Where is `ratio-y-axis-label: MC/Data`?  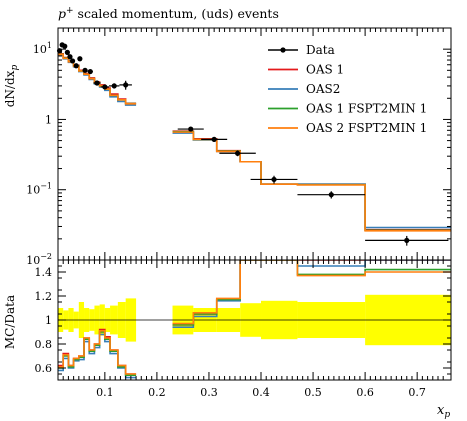 ratio-y-axis-label: MC/Data is located at coordinates (10, 322).